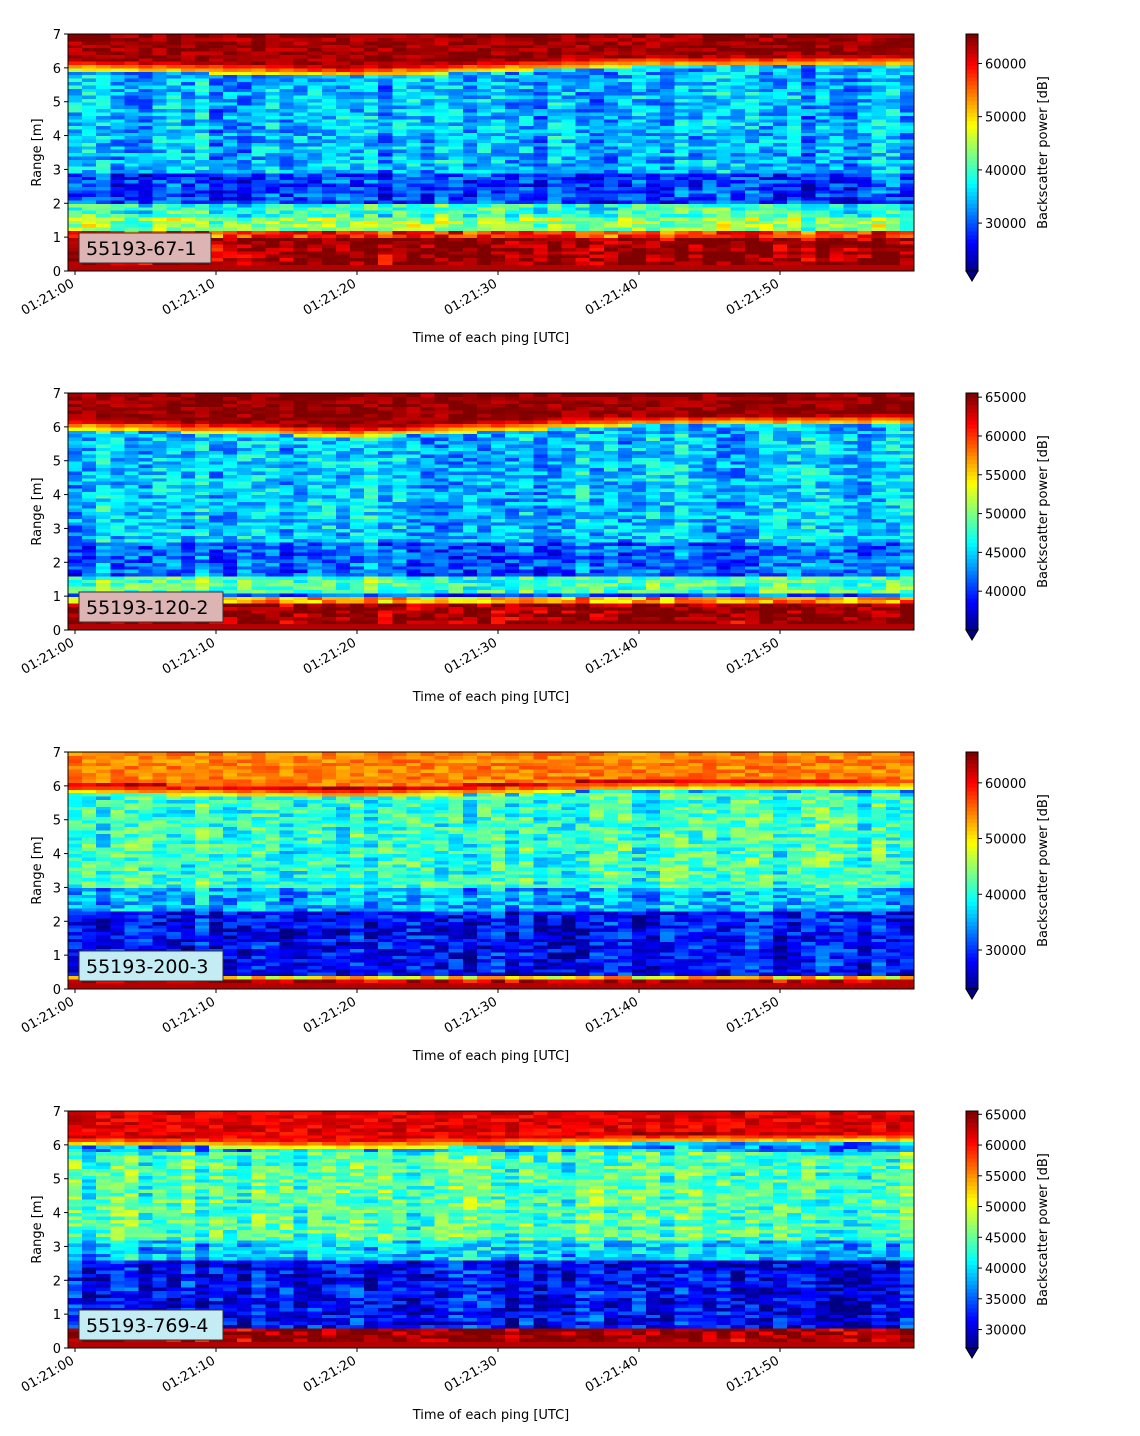  I want to click on y-tick-label: 2, so click(57, 204).